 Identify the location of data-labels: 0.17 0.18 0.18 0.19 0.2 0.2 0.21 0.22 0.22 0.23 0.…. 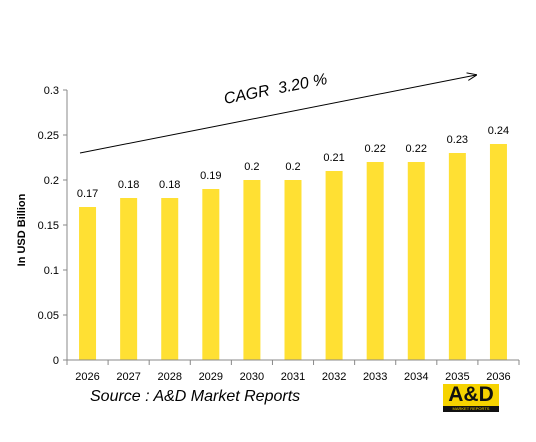
(293, 162).